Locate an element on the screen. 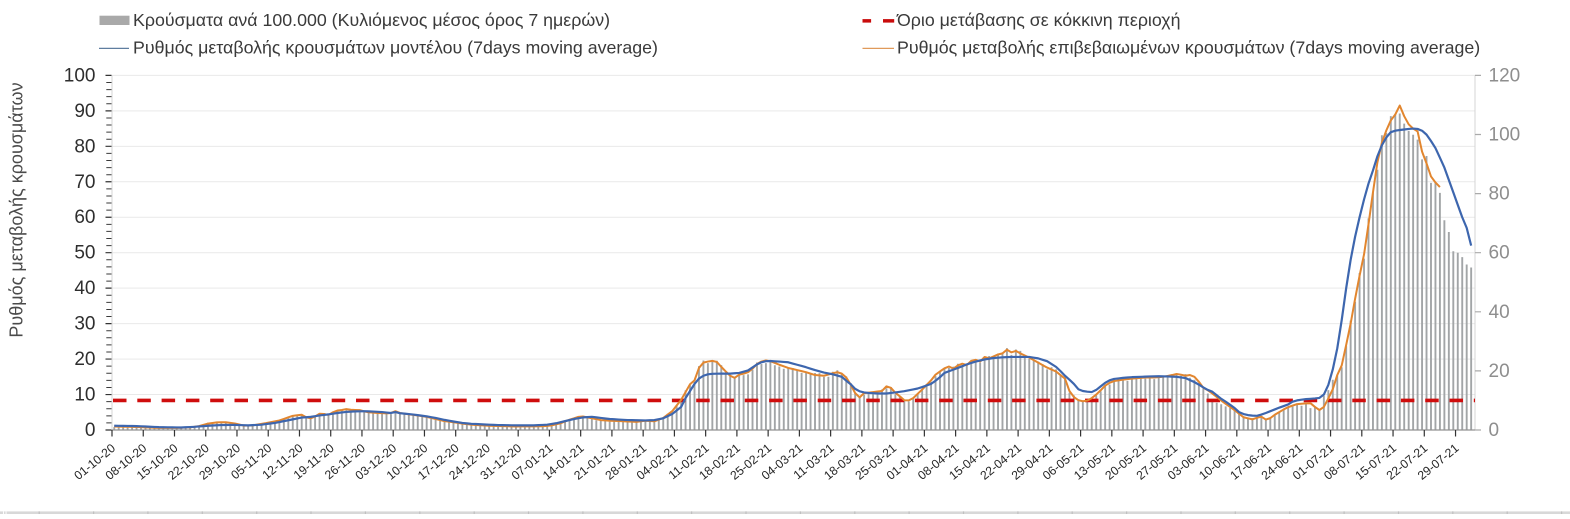 This screenshot has height=519, width=1570. svg-text: 120 is located at coordinates (1505, 75).